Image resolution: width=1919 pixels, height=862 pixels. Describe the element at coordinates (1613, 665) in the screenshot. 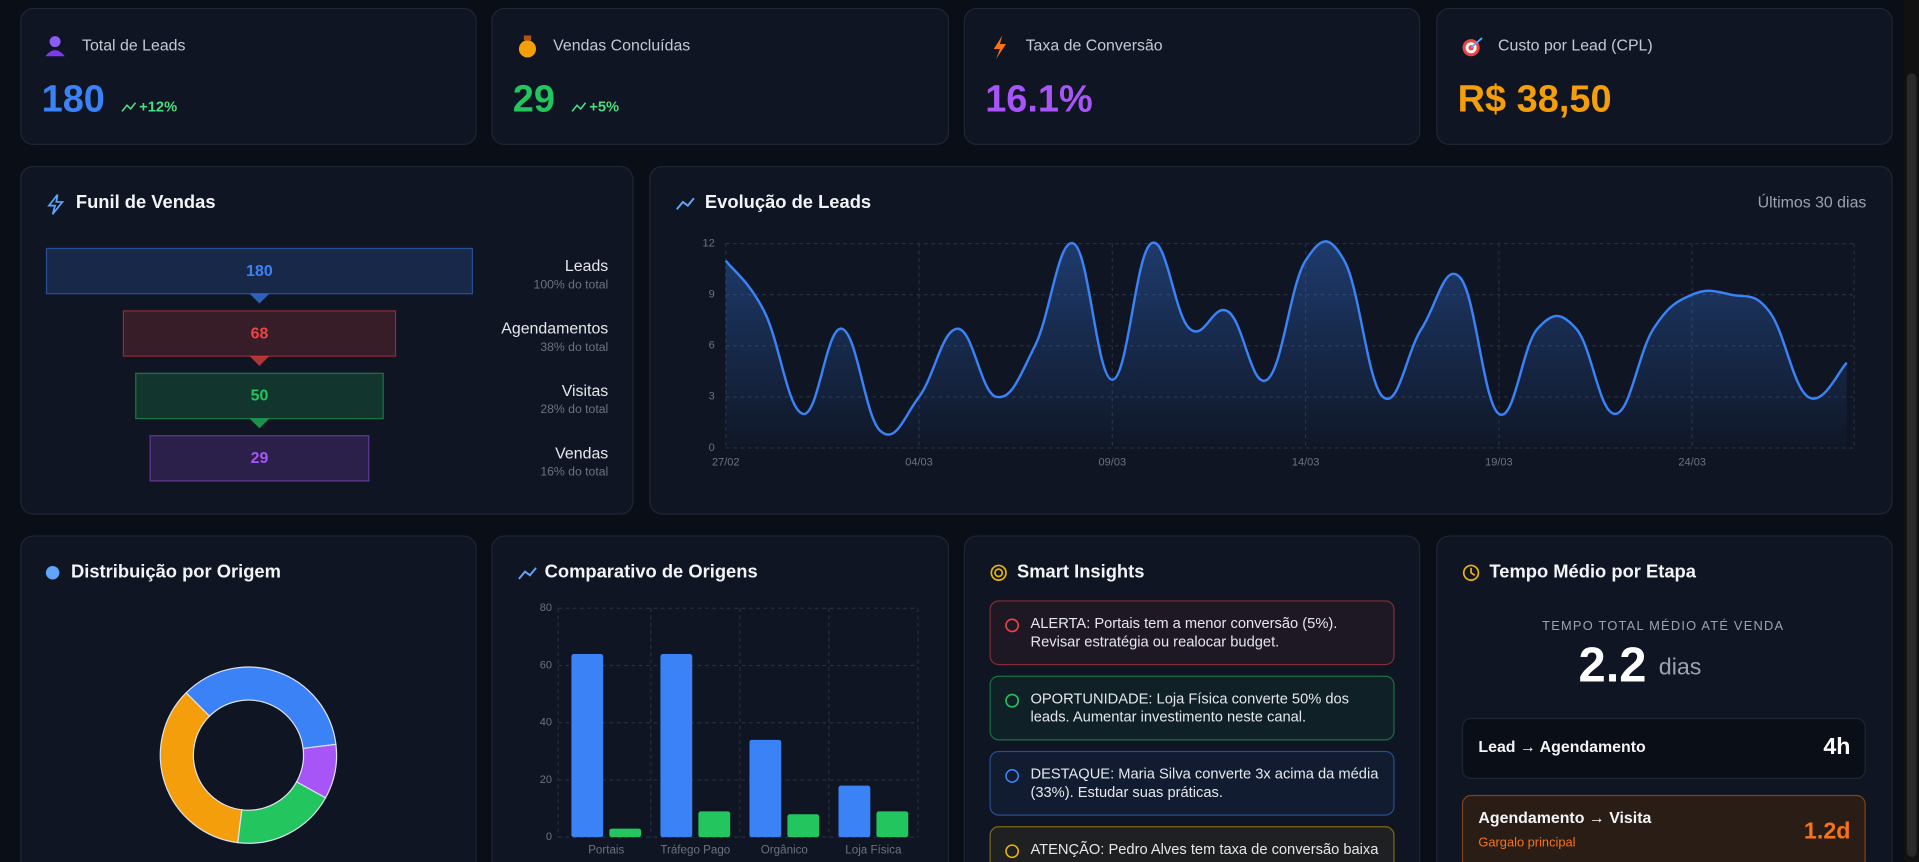

I see `total-value: 2.2` at that location.